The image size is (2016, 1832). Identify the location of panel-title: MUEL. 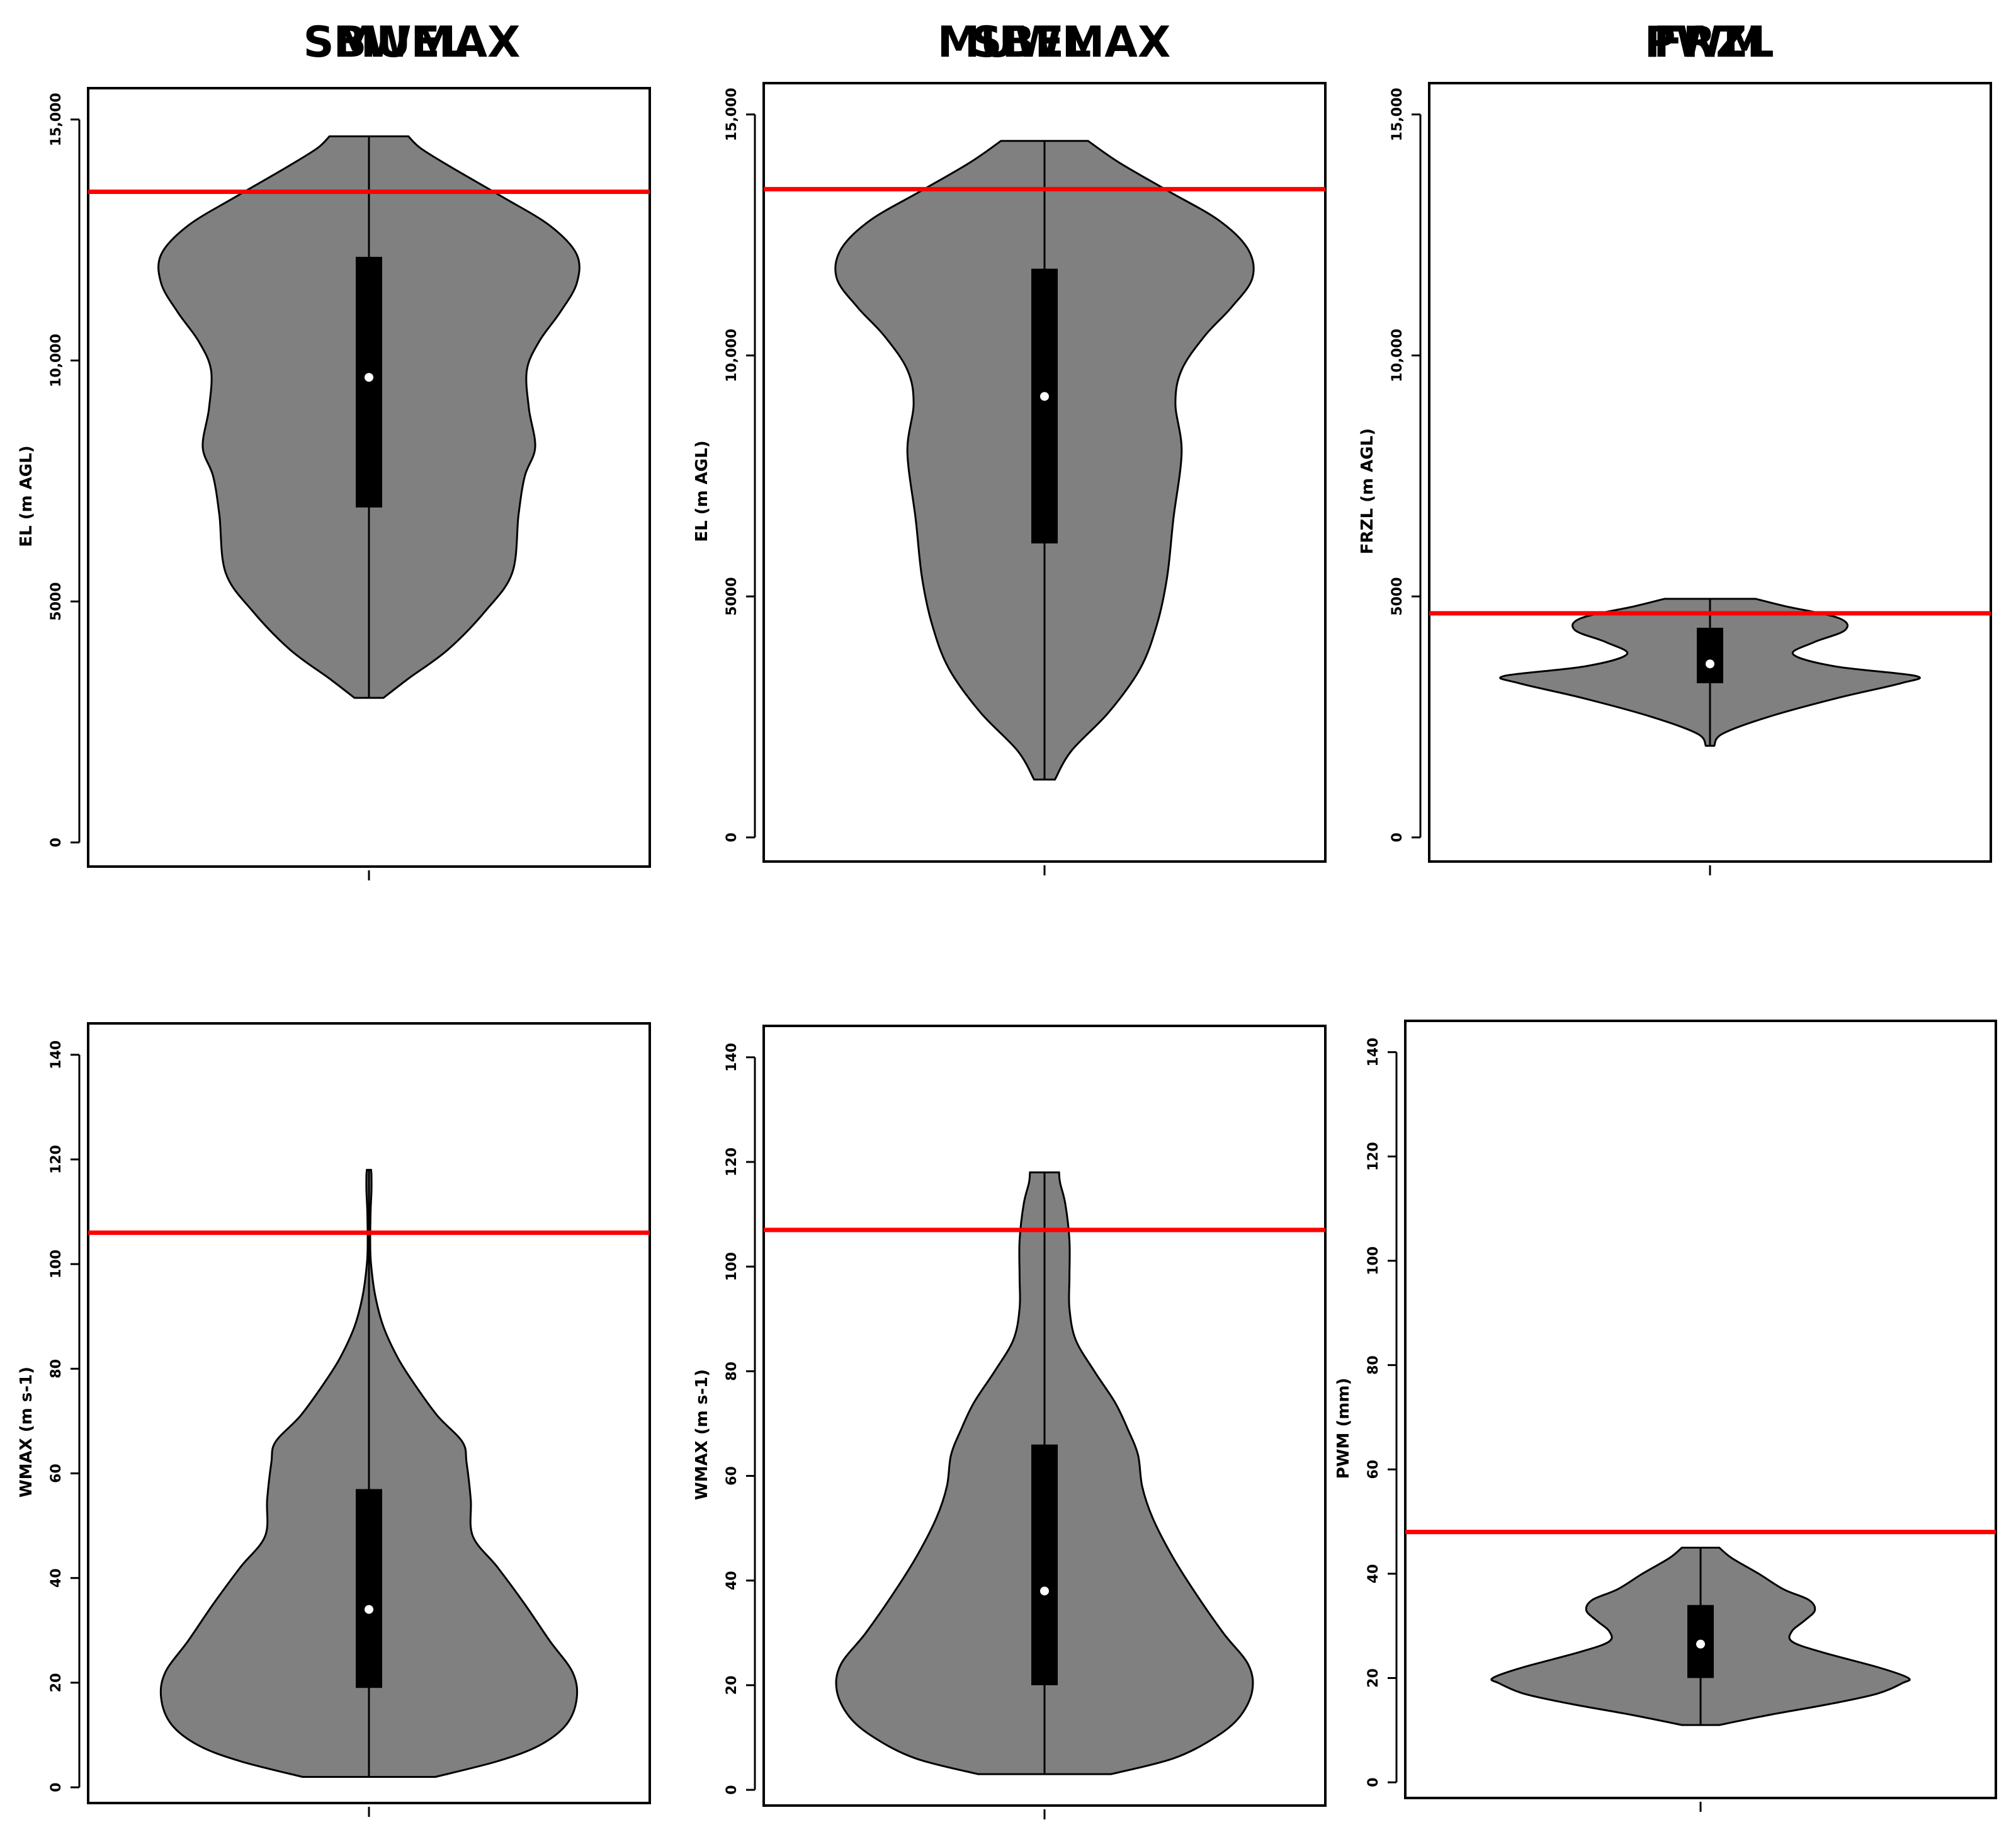
(401, 42).